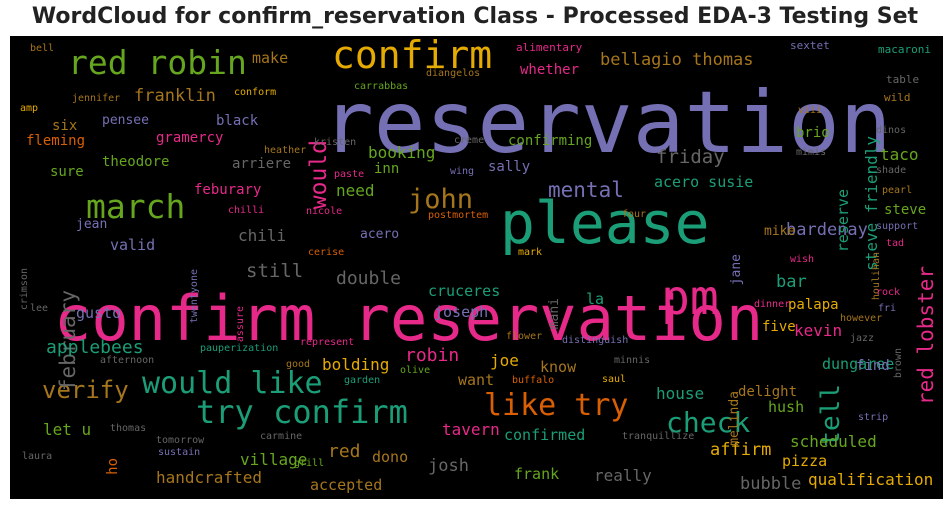 The image size is (950, 511). Describe the element at coordinates (381, 86) in the screenshot. I see `word-carrabbas: carrabbas` at that location.